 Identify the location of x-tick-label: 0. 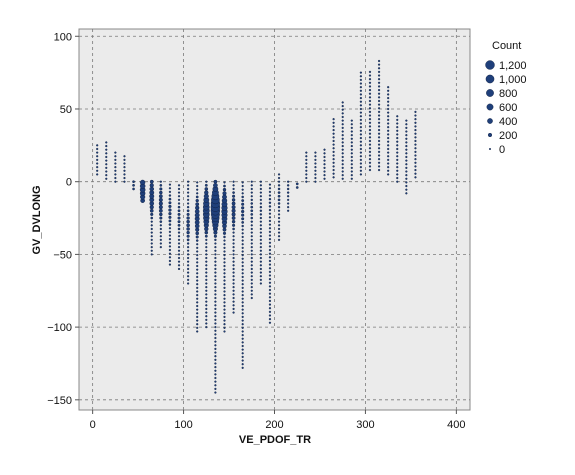
(93, 425).